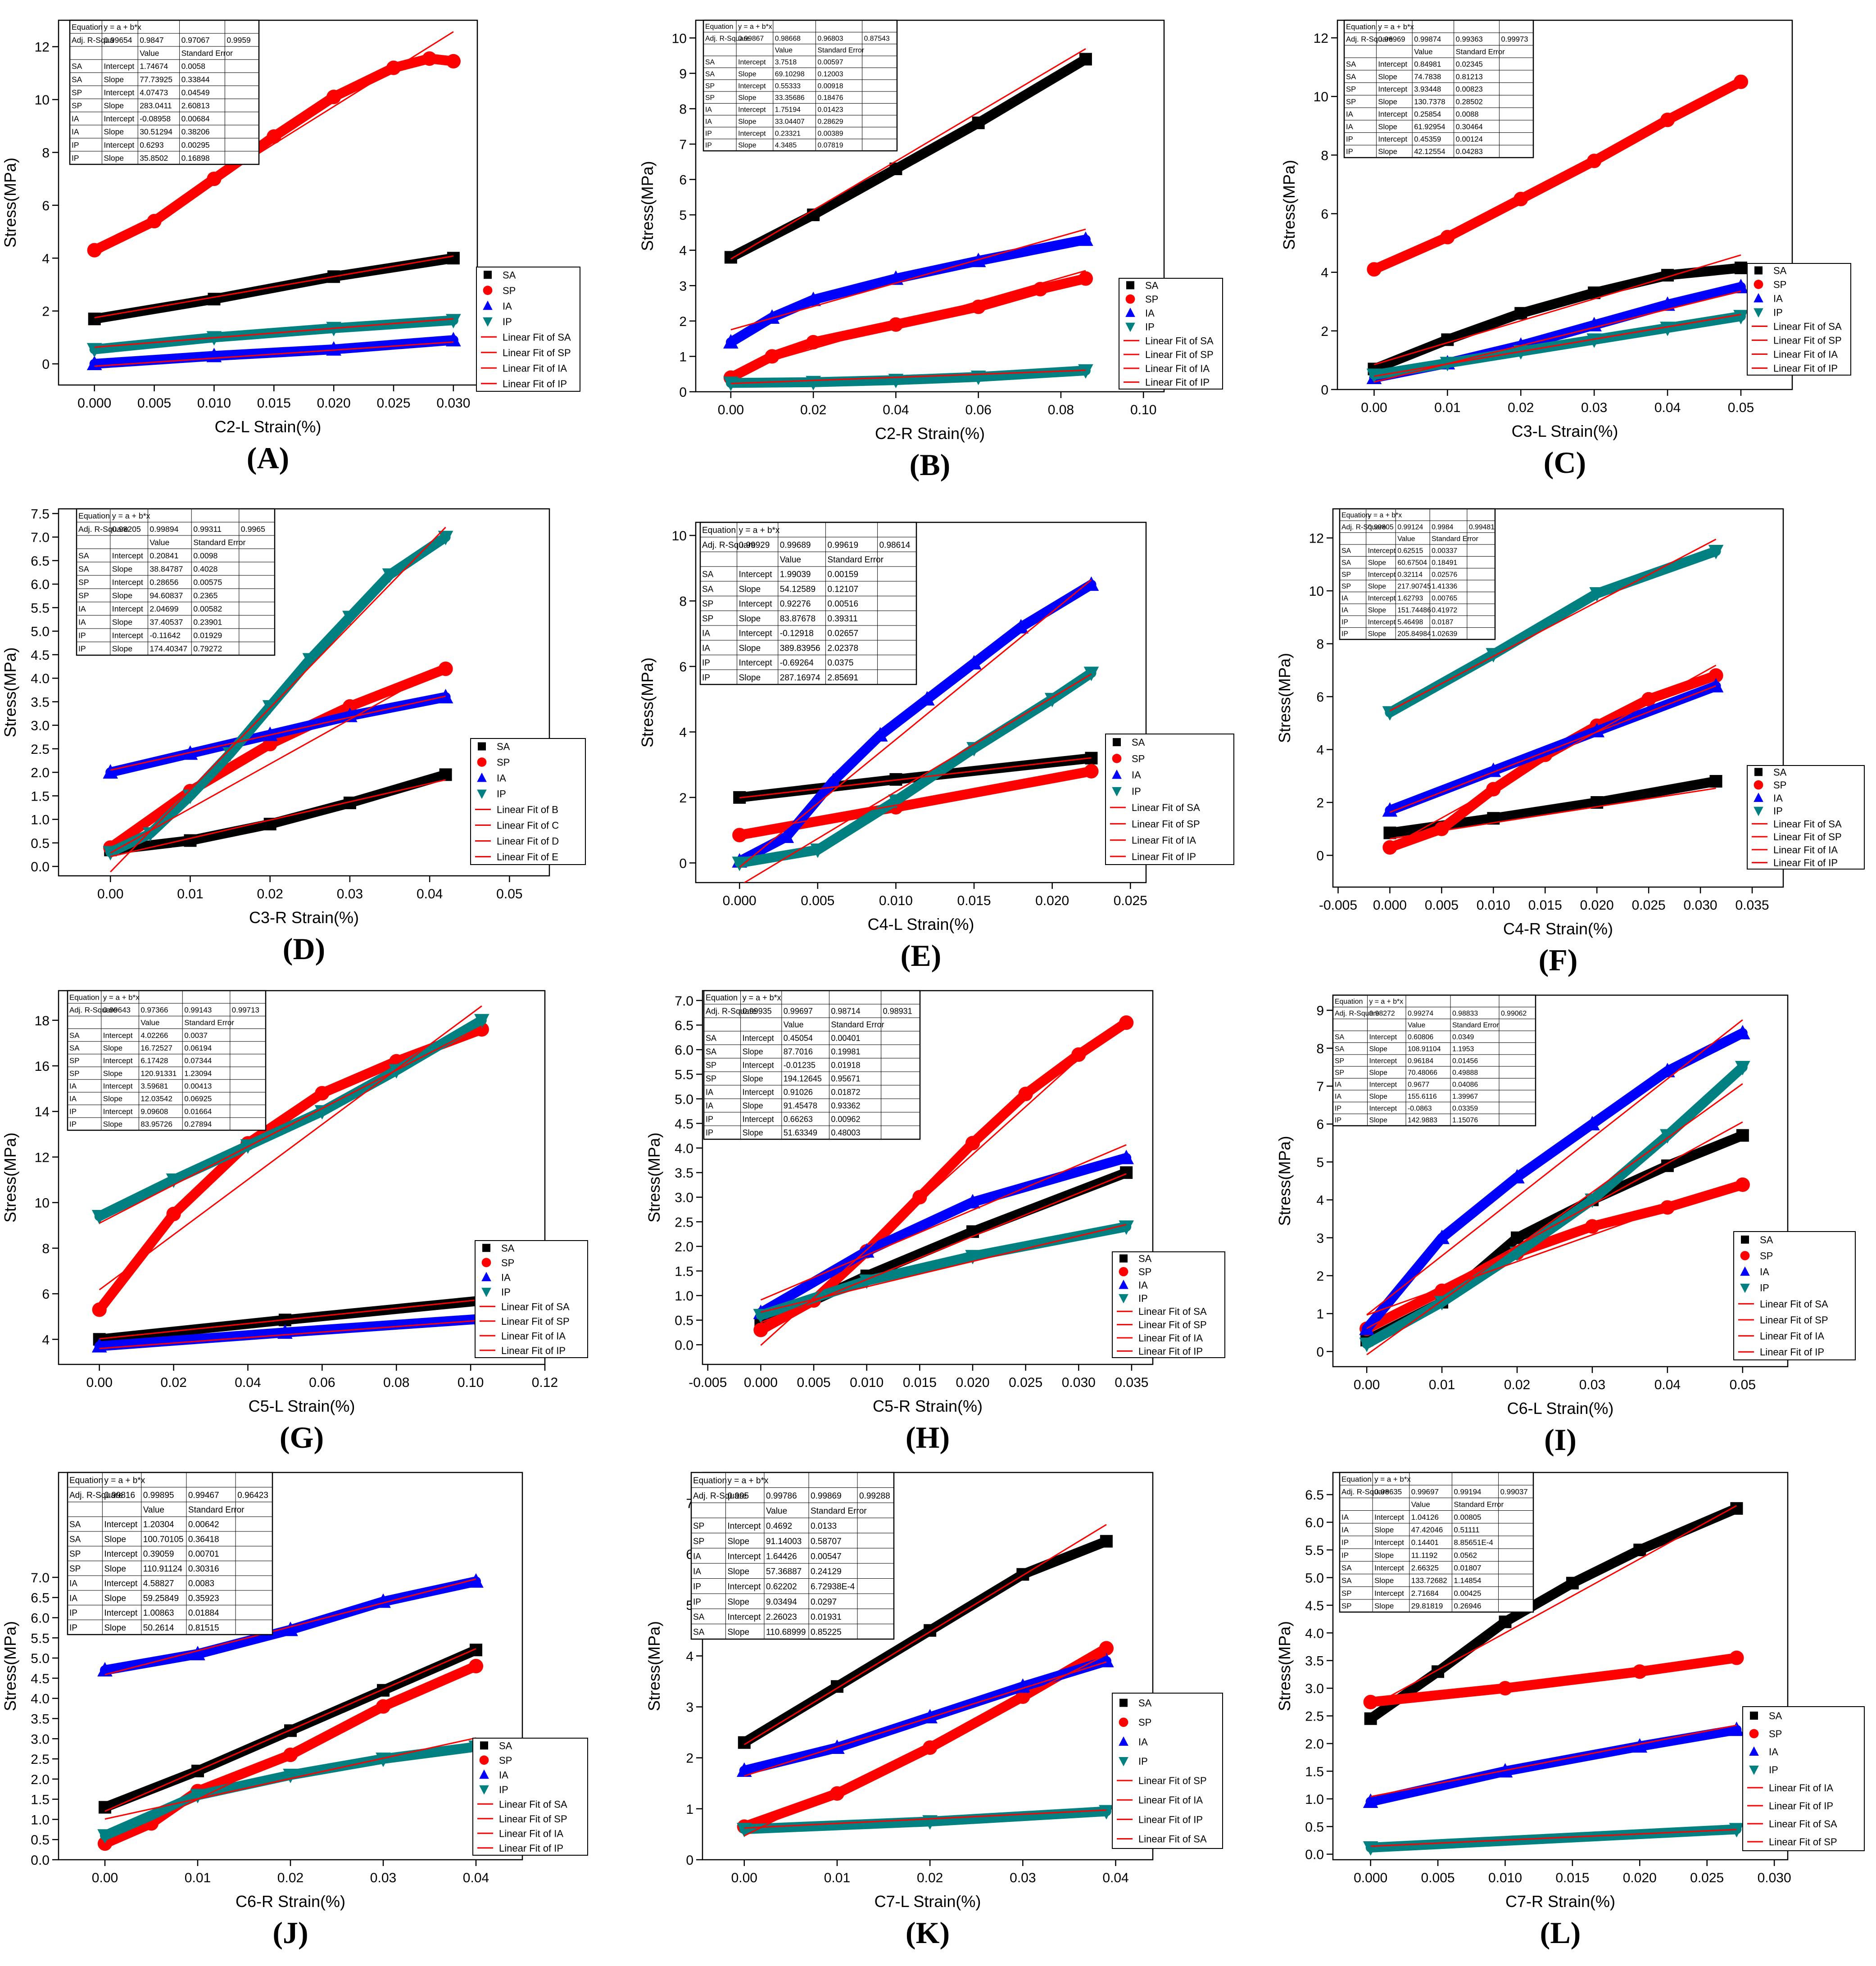  Describe the element at coordinates (507, 322) in the screenshot. I see `legend-label: IP` at that location.